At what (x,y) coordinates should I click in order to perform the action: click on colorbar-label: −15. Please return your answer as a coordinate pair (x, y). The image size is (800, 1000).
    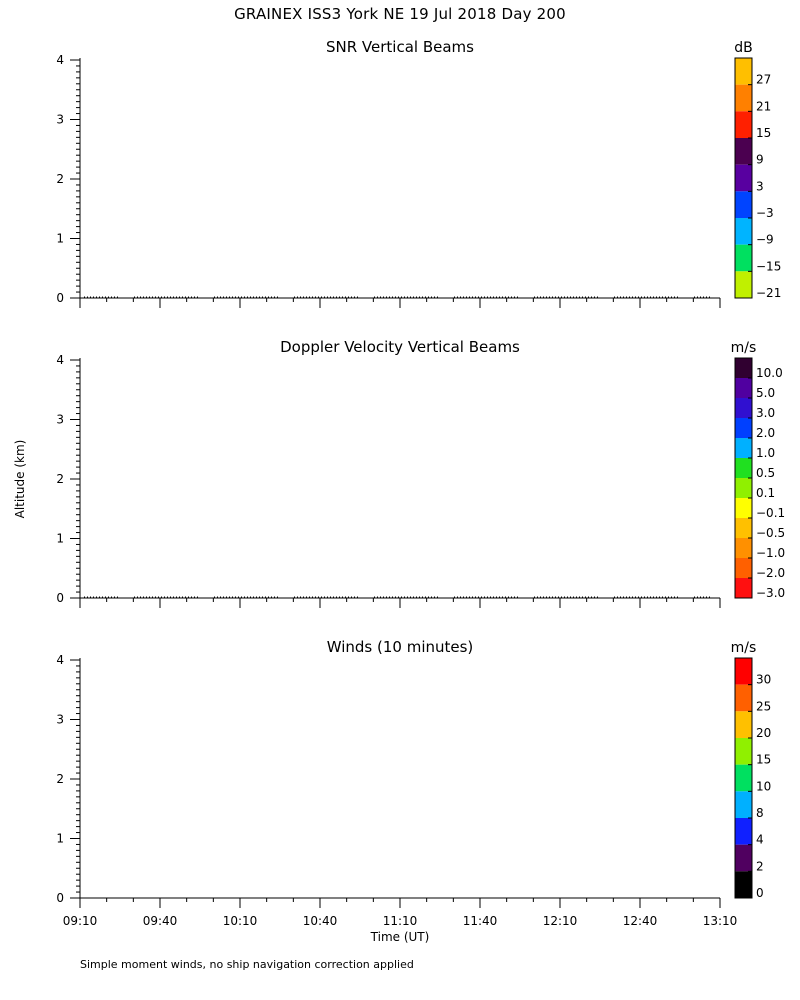
    Looking at the image, I should click on (768, 266).